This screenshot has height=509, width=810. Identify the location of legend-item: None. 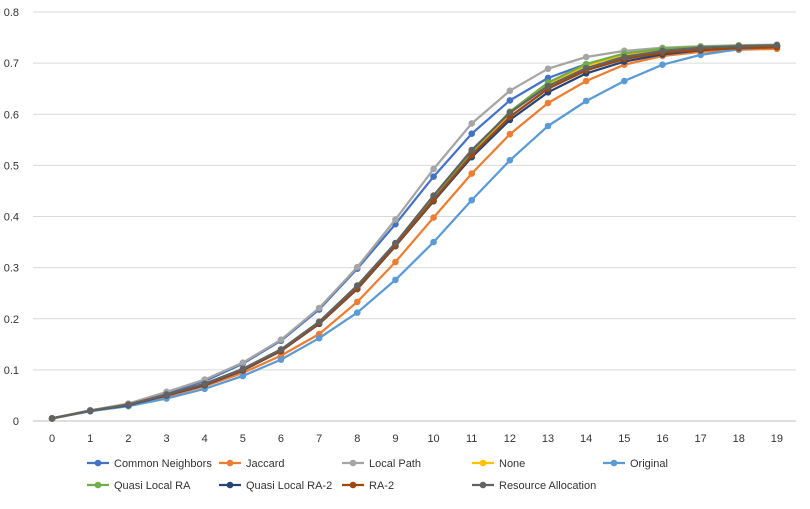
(498, 464).